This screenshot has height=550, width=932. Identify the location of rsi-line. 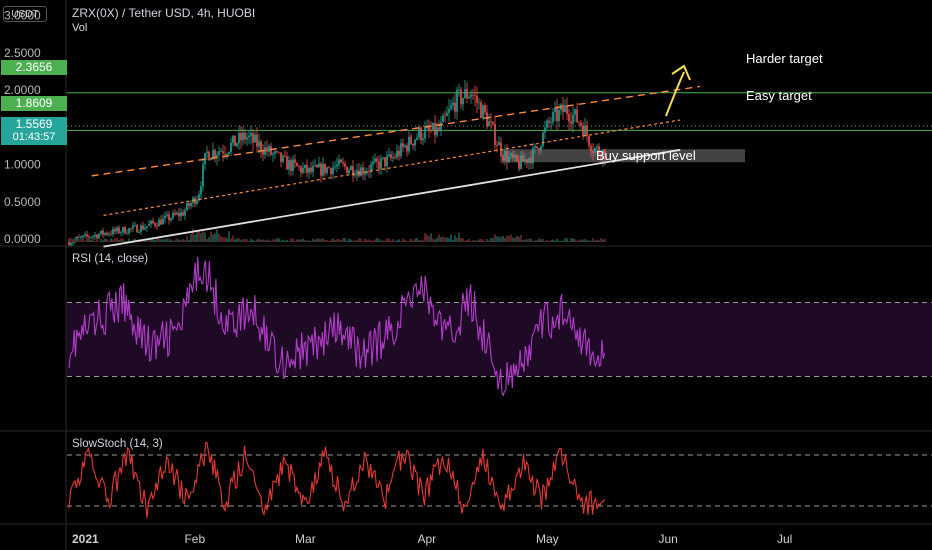
(337, 326).